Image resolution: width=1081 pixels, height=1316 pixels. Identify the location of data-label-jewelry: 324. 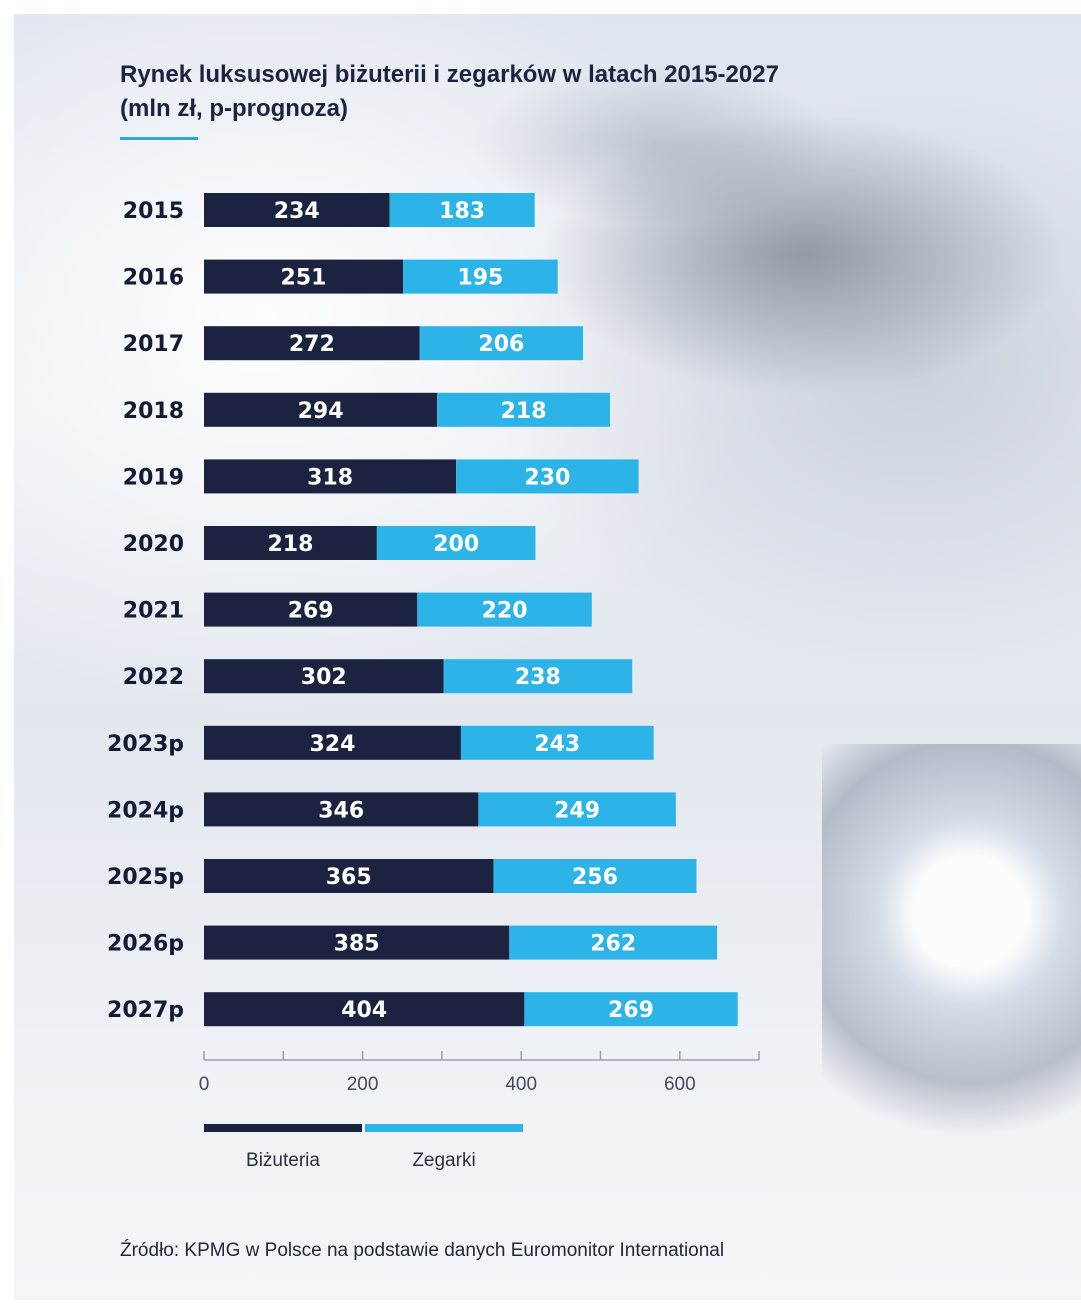
(332, 744).